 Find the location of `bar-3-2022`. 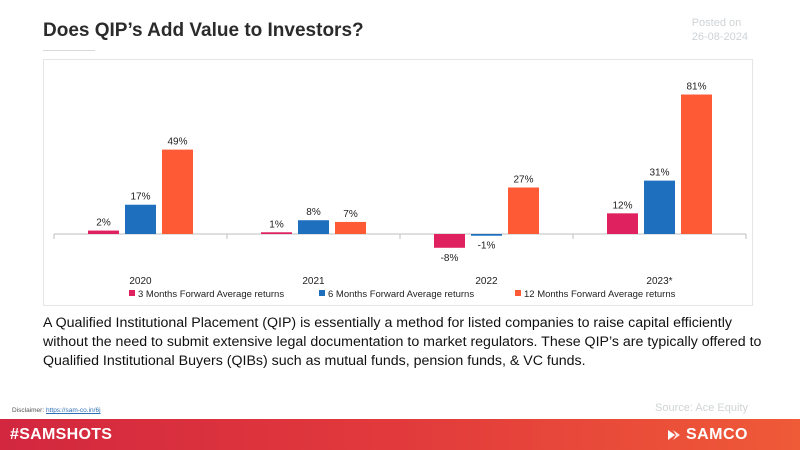

bar-3-2022 is located at coordinates (523, 210).